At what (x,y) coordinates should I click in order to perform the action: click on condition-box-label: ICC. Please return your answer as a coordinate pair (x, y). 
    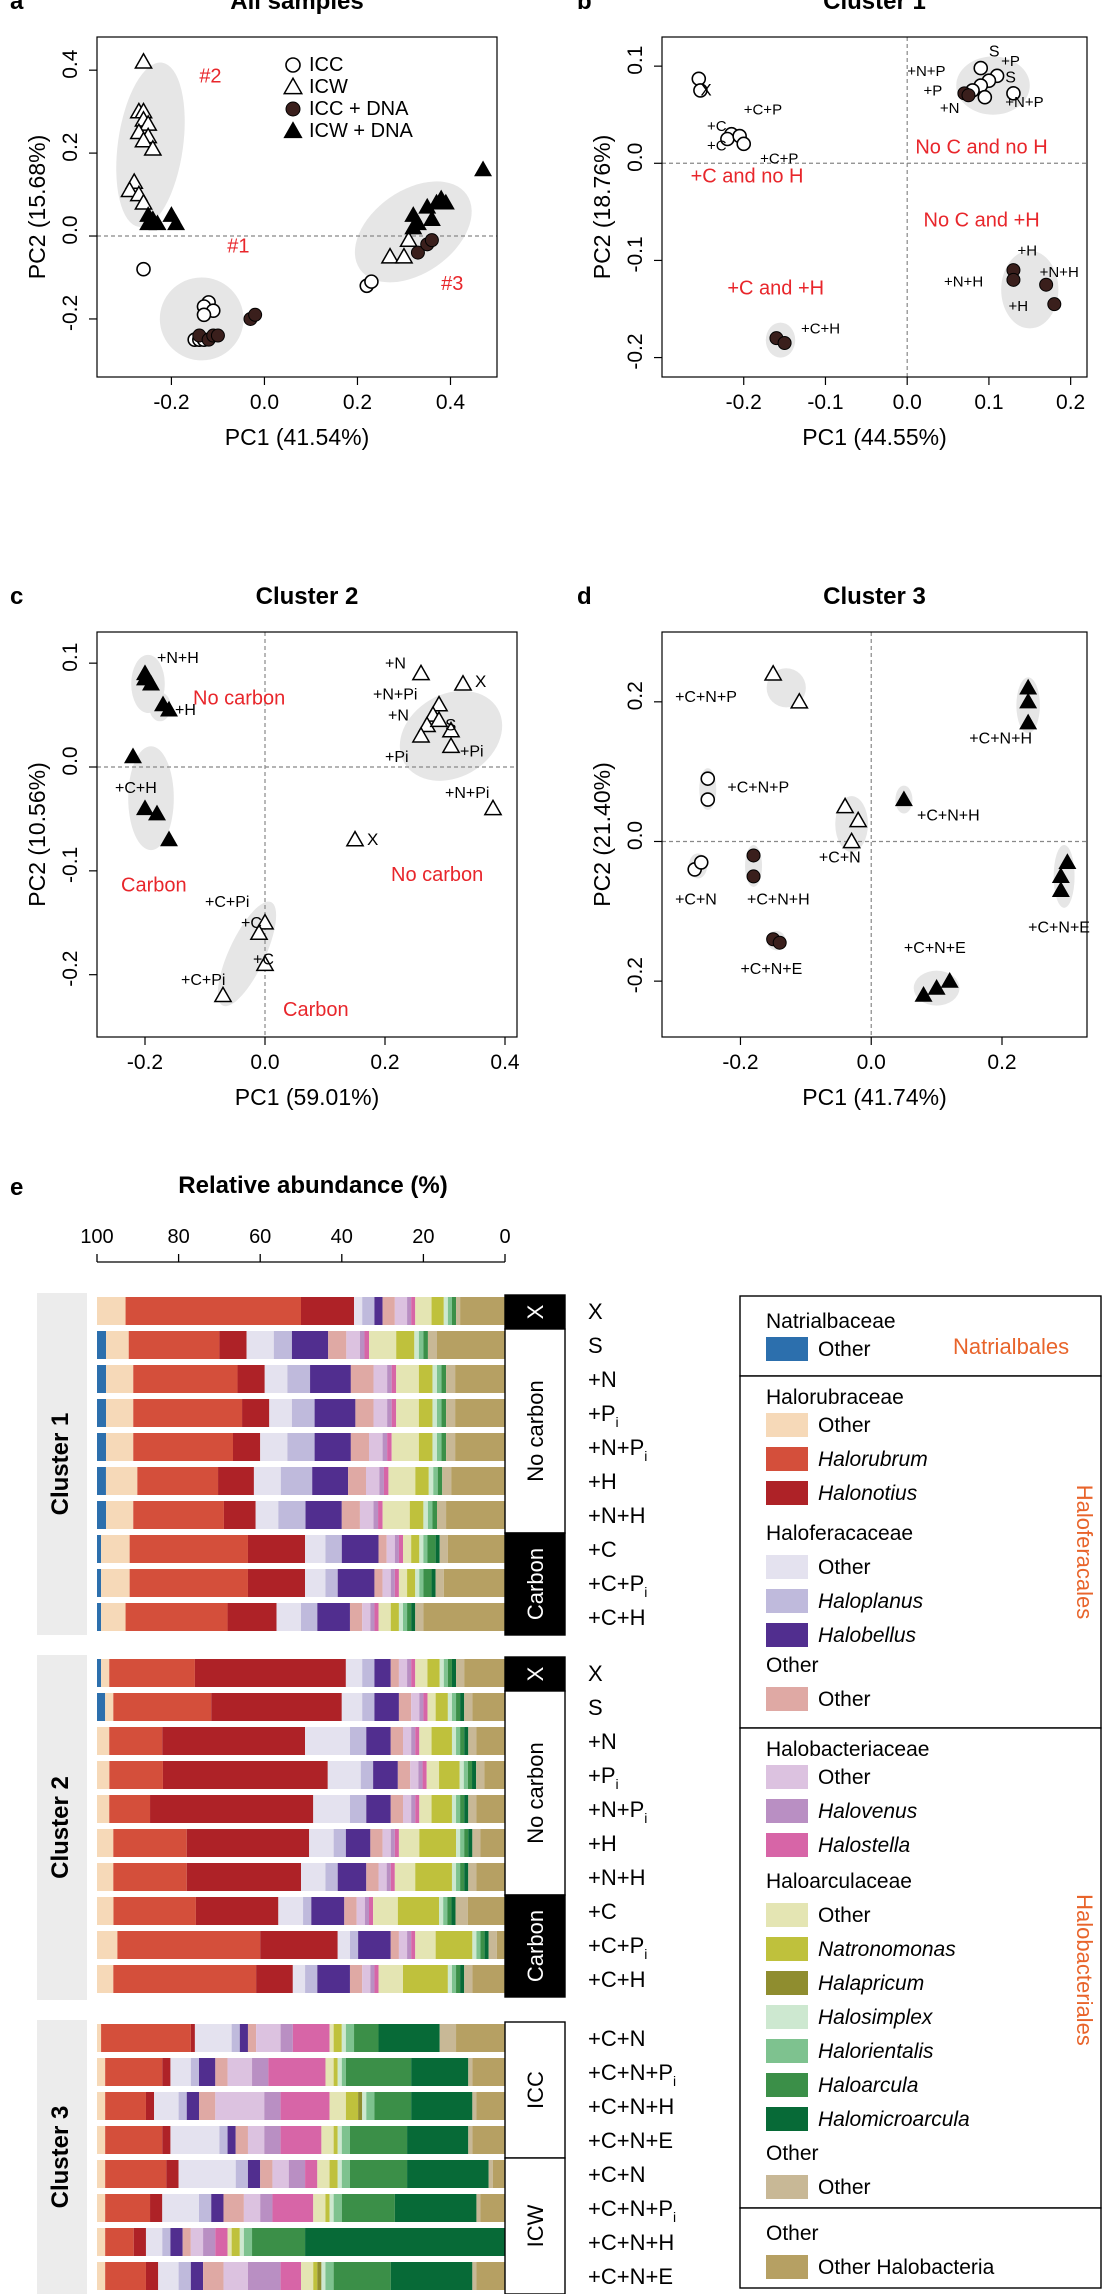
    Looking at the image, I should click on (535, 2090).